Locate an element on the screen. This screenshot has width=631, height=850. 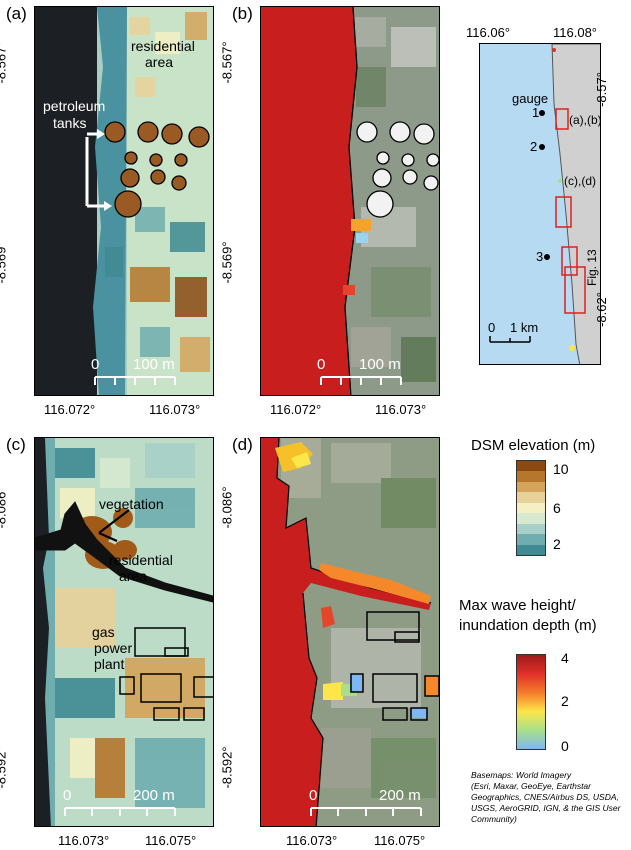
overview-scale-zero: 0 is located at coordinates (491, 327).